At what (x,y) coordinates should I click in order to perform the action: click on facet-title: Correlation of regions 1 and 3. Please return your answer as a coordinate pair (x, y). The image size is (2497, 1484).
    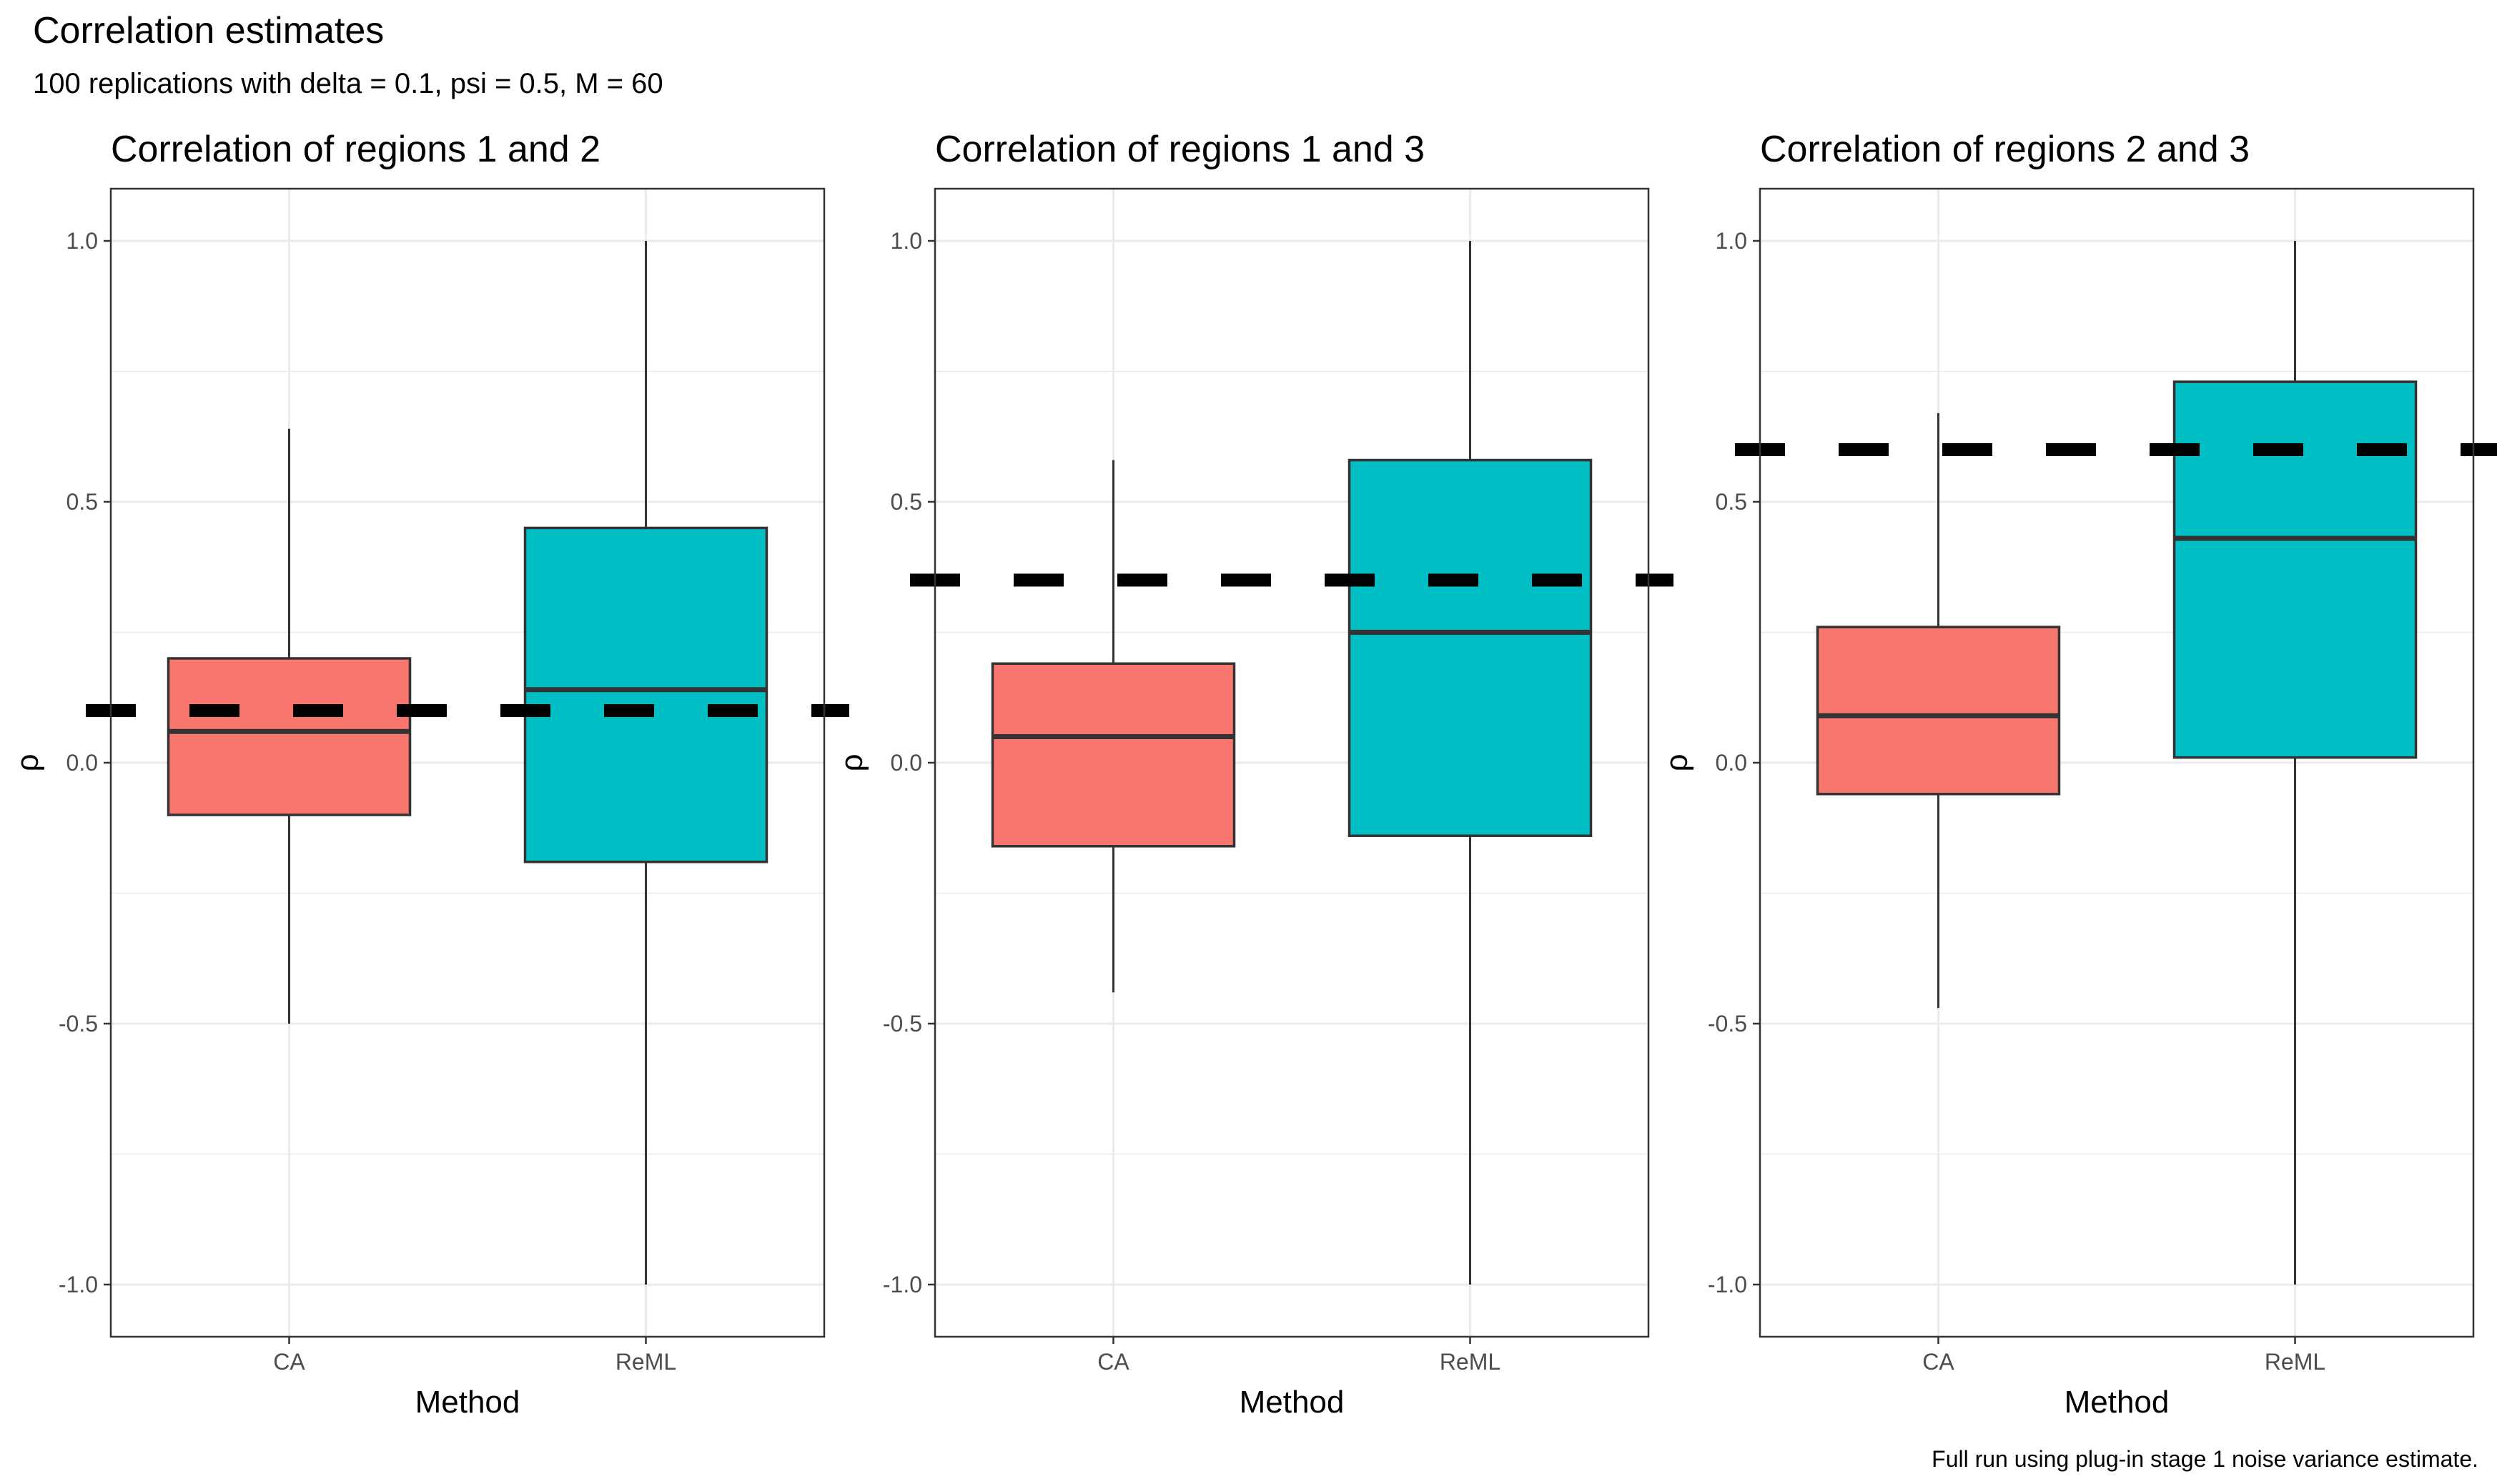
    Looking at the image, I should click on (1180, 149).